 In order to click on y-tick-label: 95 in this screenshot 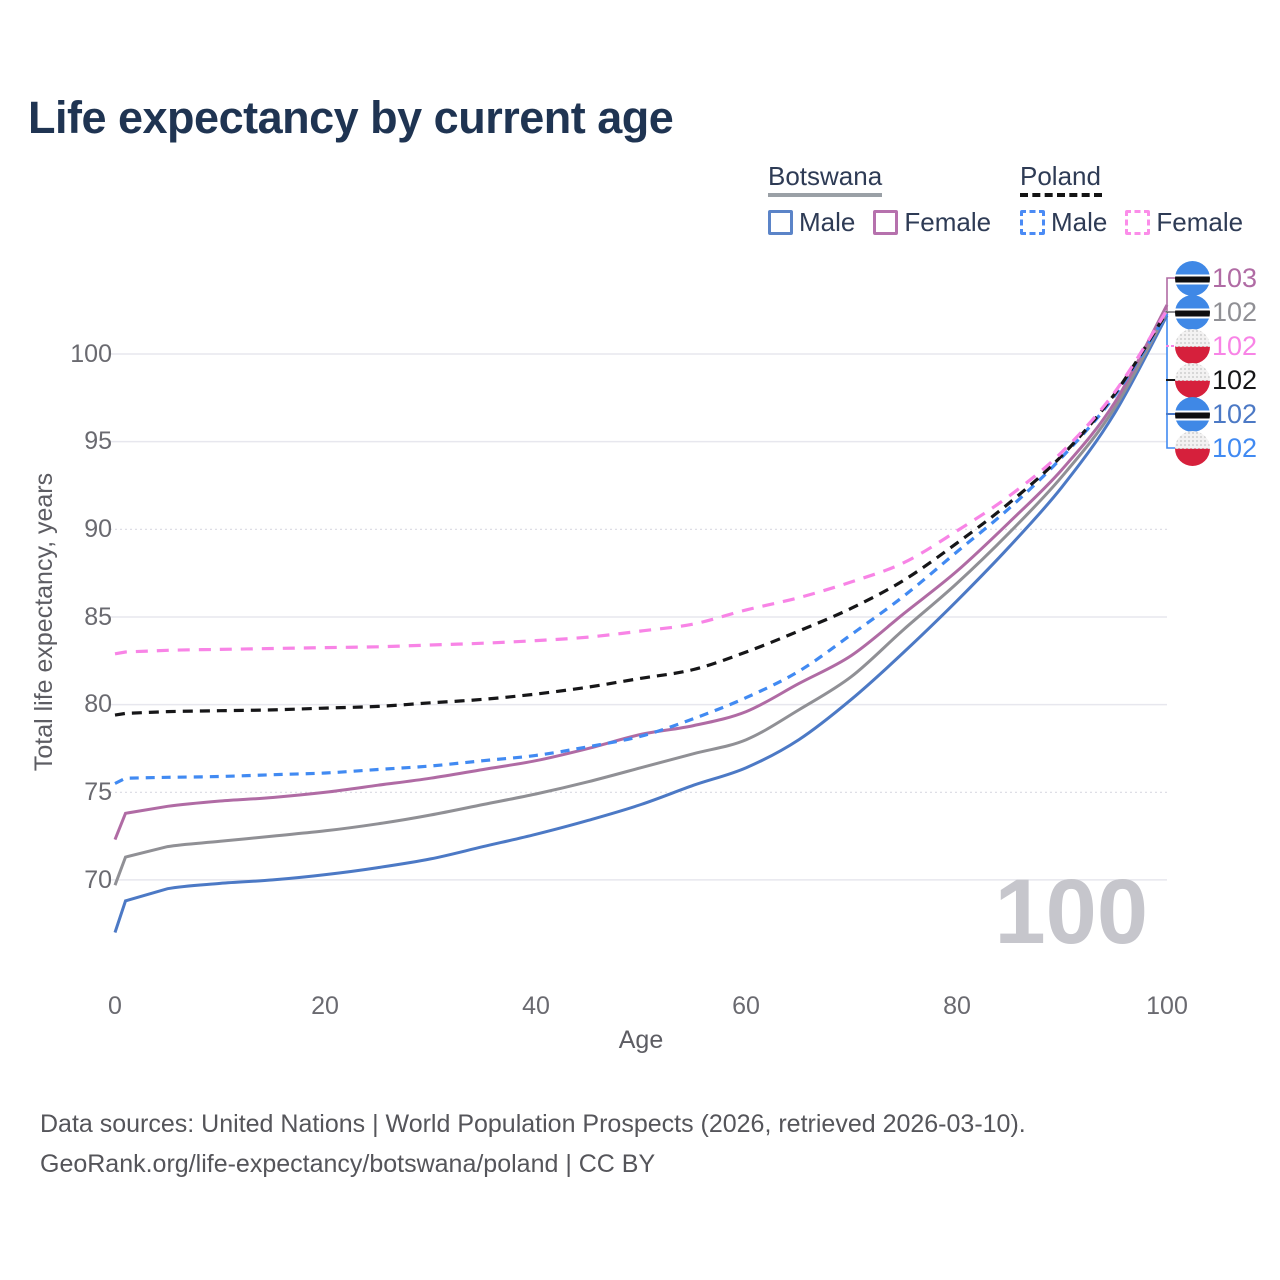, I will do `click(98, 441)`.